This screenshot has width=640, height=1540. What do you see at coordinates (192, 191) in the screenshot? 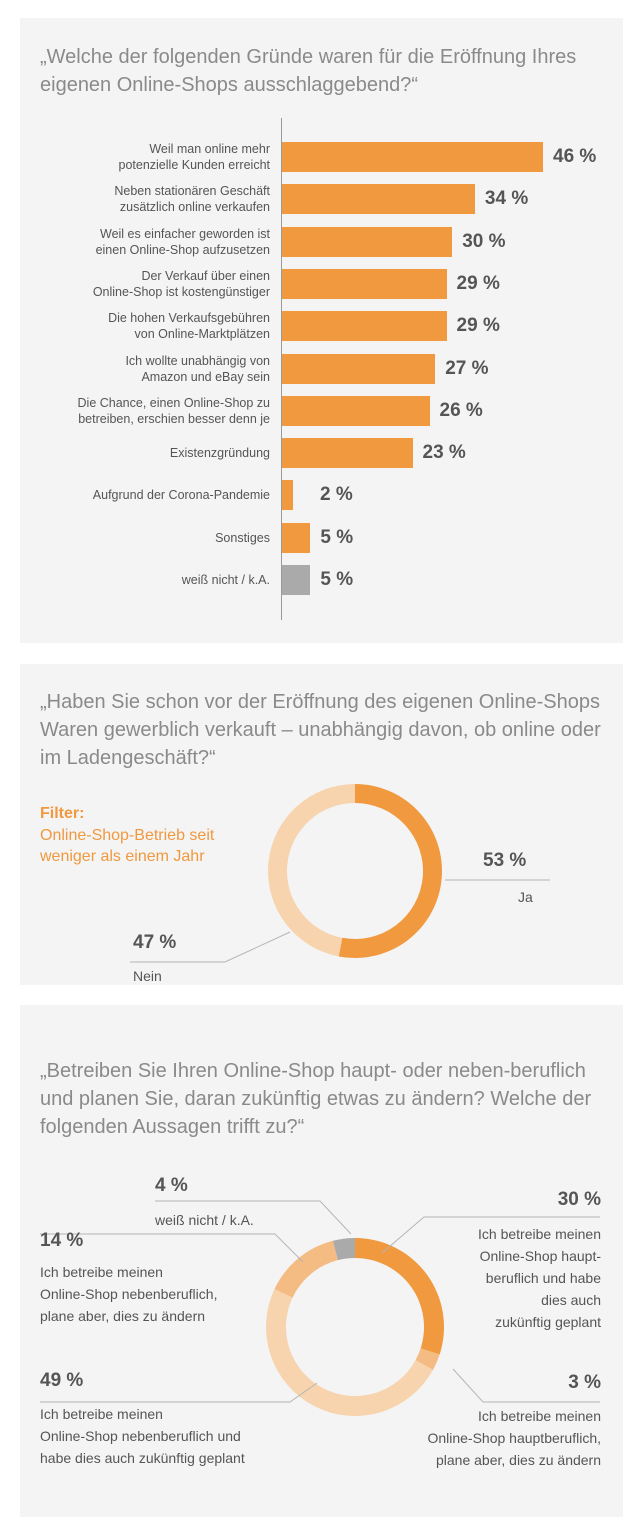
I see `bar-label-line: Neben stationären Geschäft` at bounding box center [192, 191].